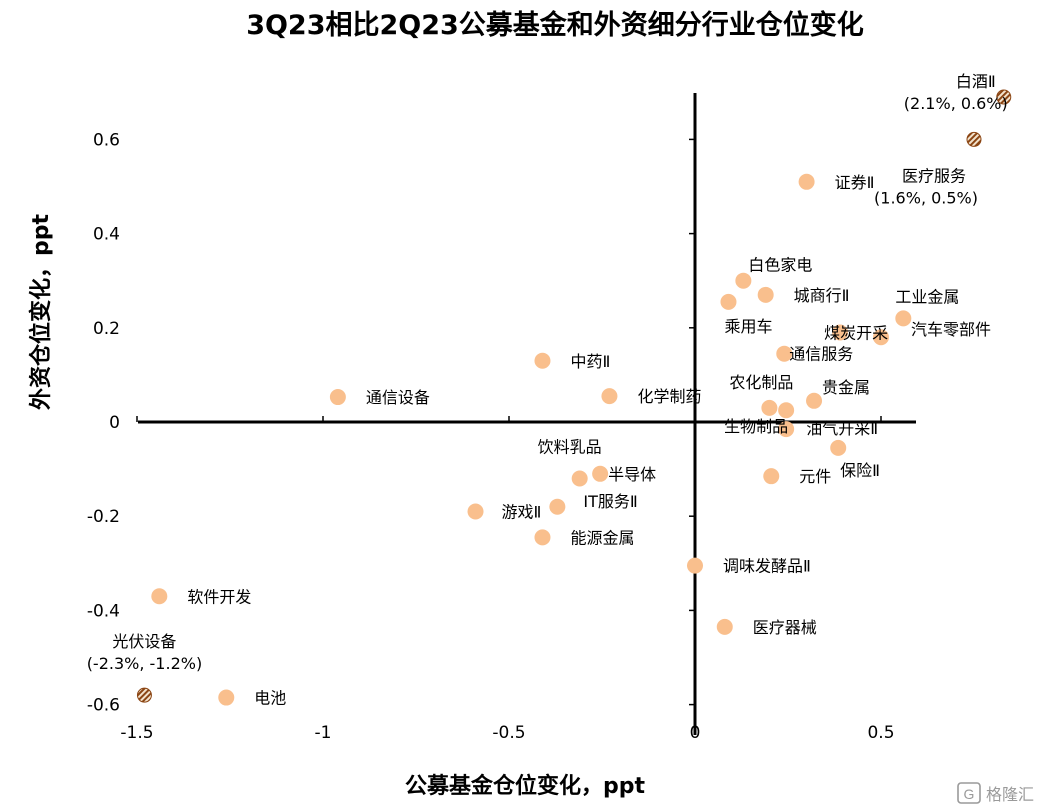 The height and width of the screenshot is (812, 1045). What do you see at coordinates (821, 354) in the screenshot?
I see `data-label-11: 通信服务` at bounding box center [821, 354].